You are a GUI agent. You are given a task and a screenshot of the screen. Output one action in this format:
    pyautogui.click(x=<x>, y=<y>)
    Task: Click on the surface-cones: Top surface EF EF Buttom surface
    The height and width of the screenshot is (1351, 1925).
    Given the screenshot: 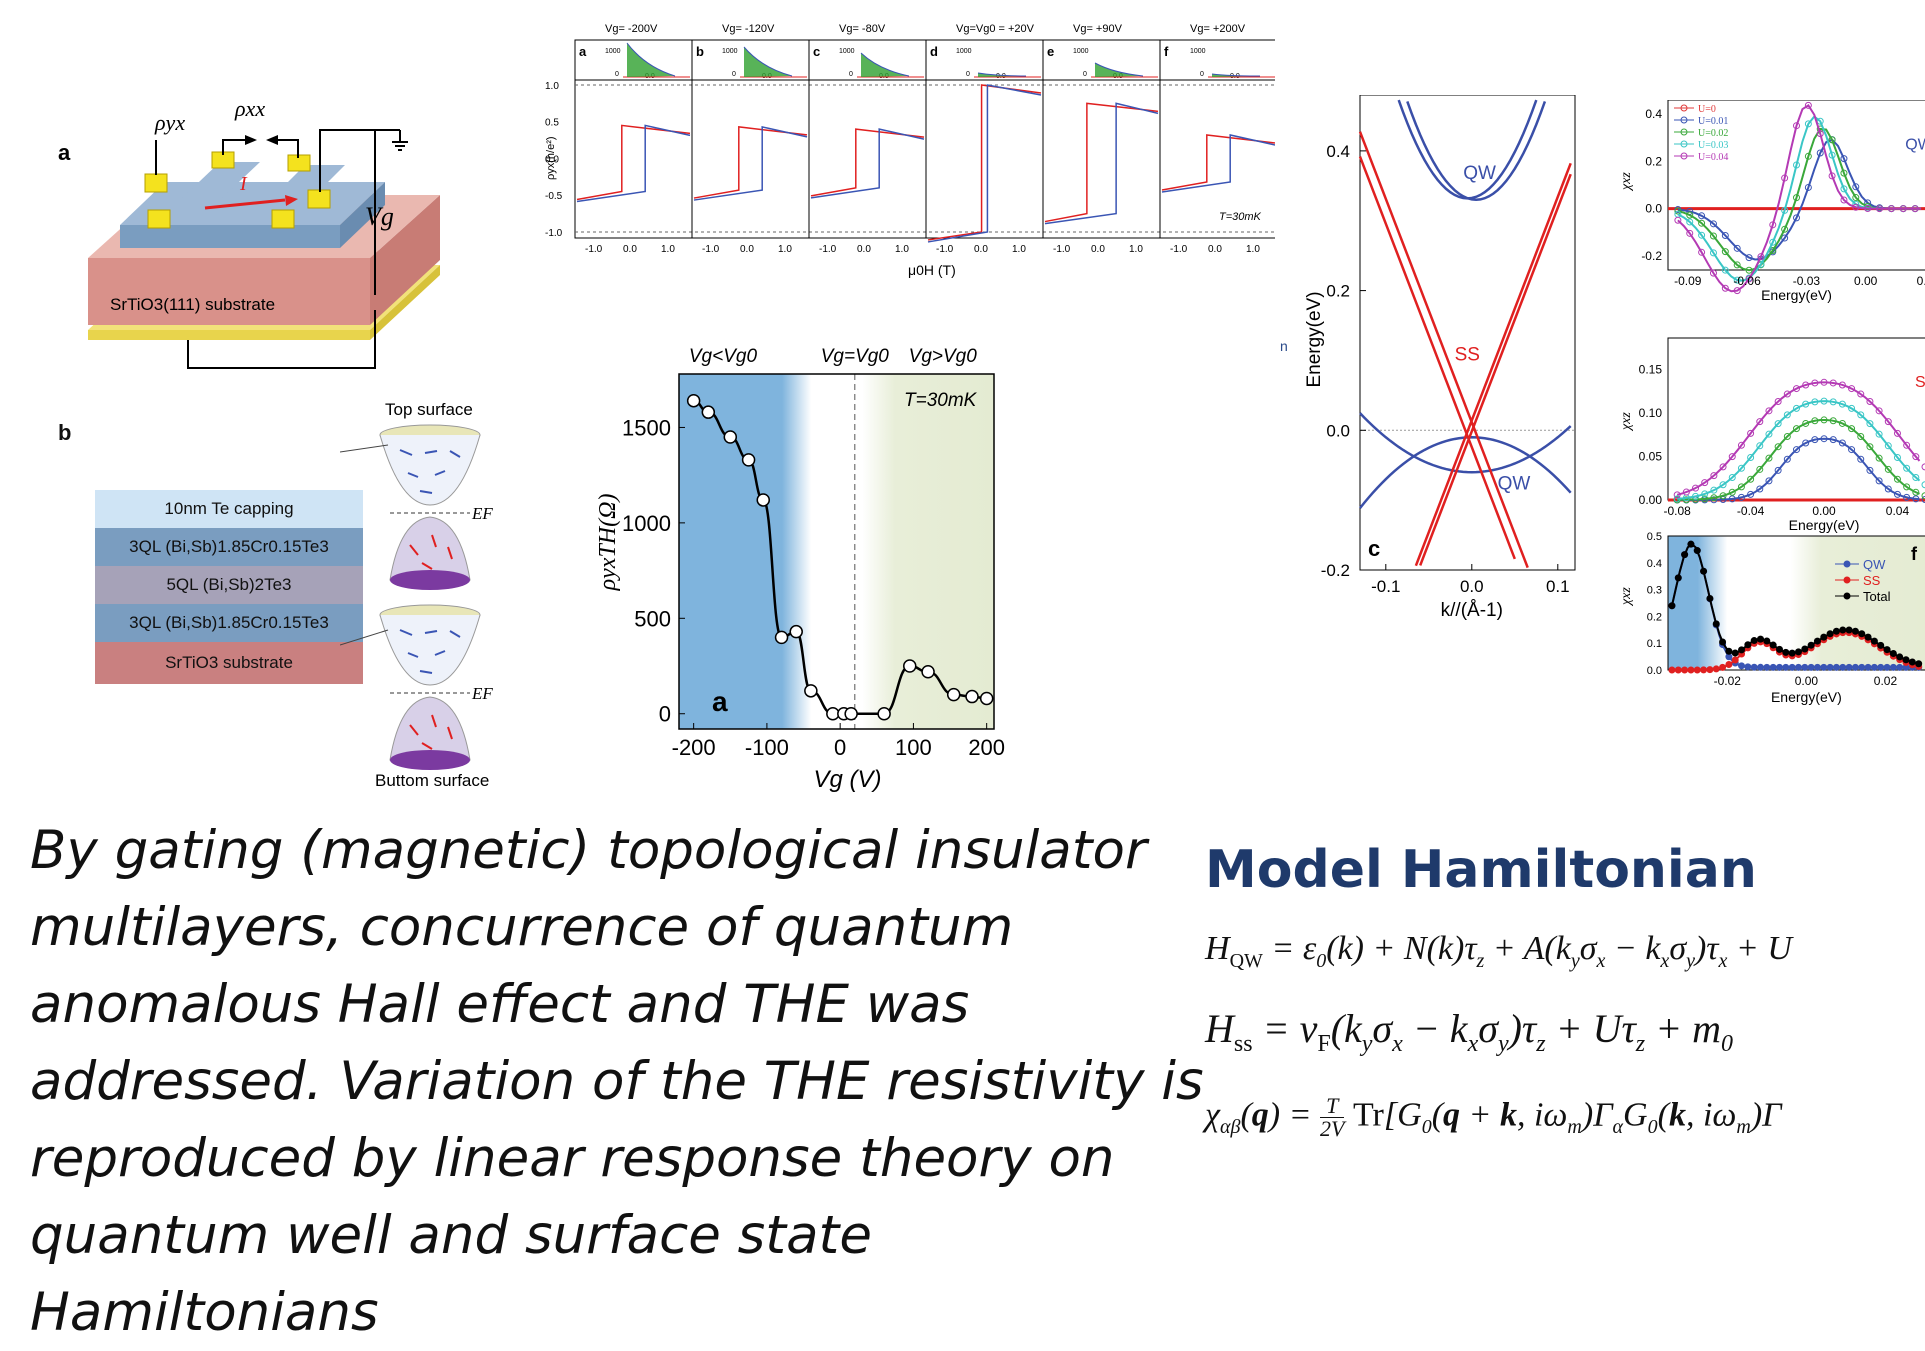 What is the action you would take?
    pyautogui.click(x=416, y=595)
    